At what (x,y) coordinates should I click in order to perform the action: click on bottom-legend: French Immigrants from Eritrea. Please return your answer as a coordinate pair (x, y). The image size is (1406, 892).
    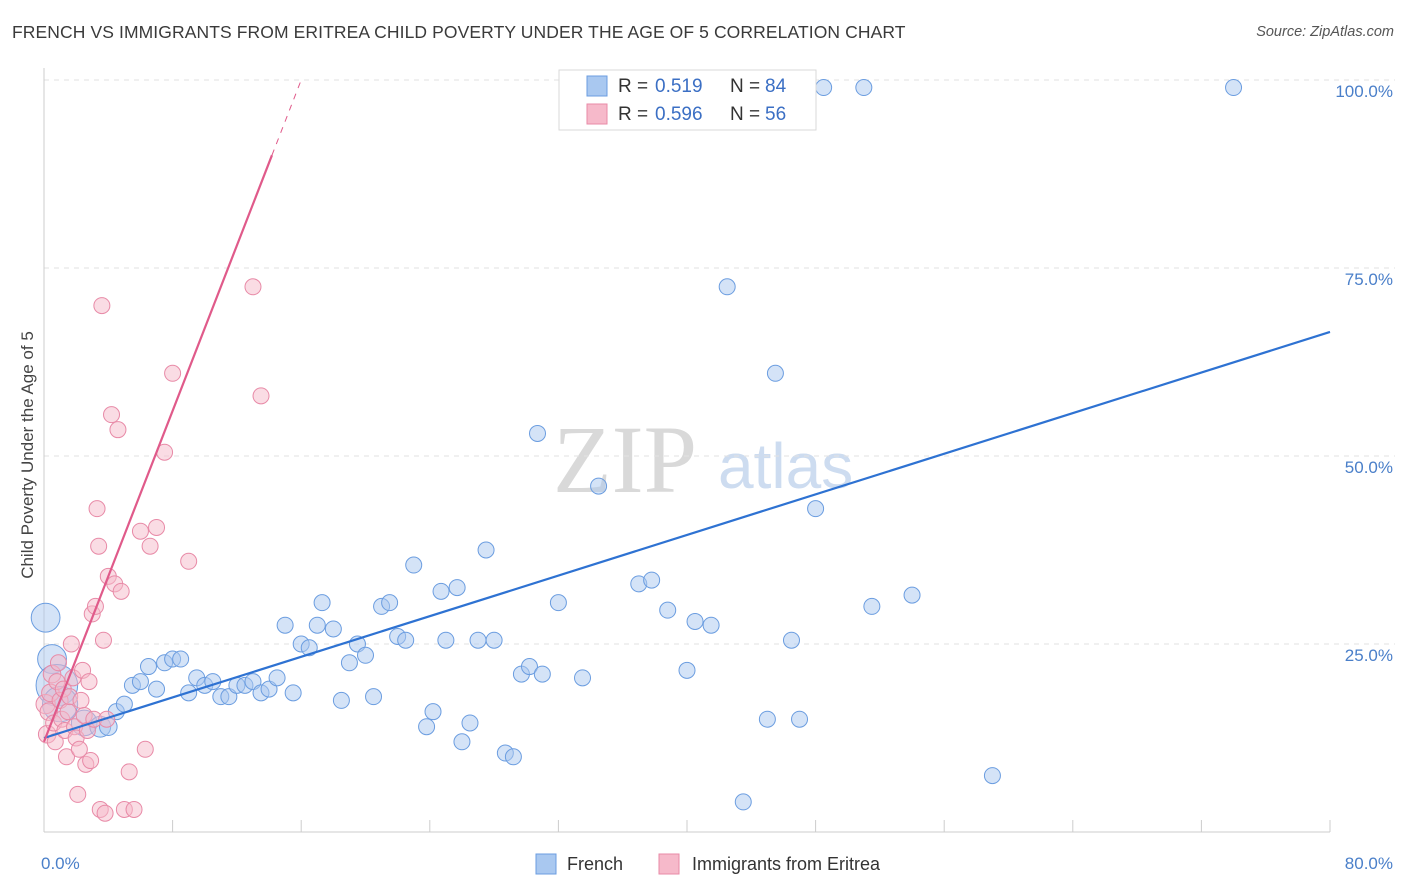
    Looking at the image, I should click on (708, 864).